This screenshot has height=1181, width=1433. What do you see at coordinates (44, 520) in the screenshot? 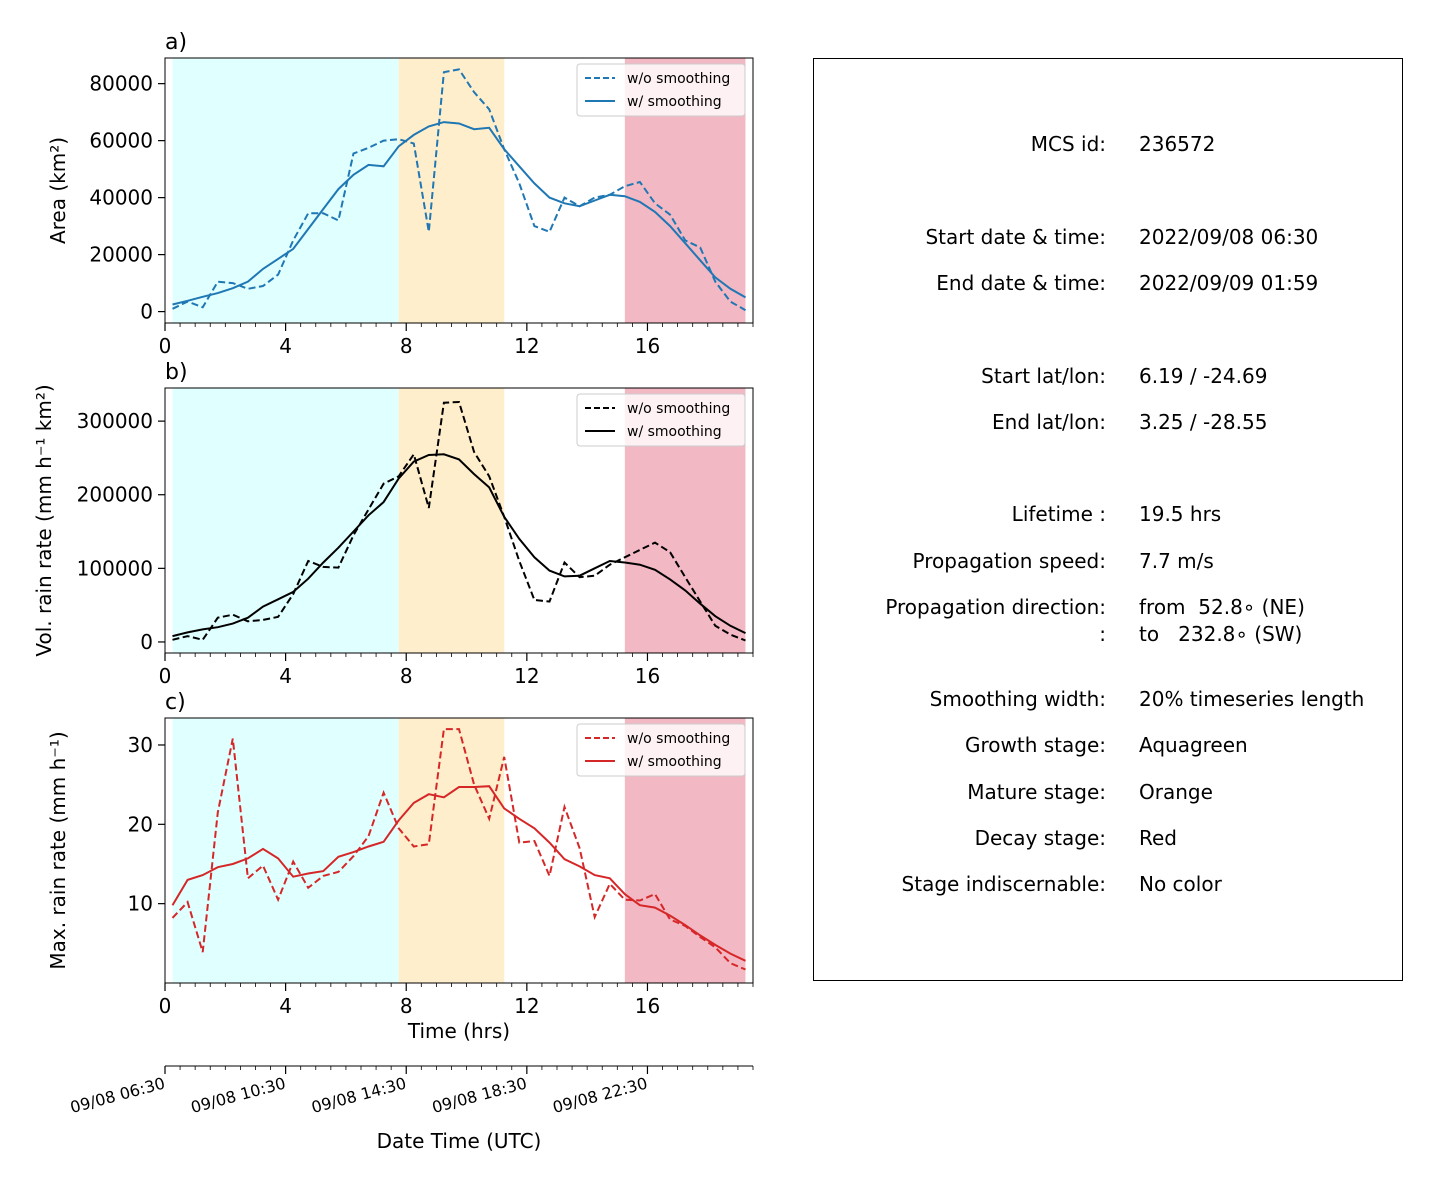
I see `y-axis-label: Vol. rain rate (mm h⁻¹ km²)` at bounding box center [44, 520].